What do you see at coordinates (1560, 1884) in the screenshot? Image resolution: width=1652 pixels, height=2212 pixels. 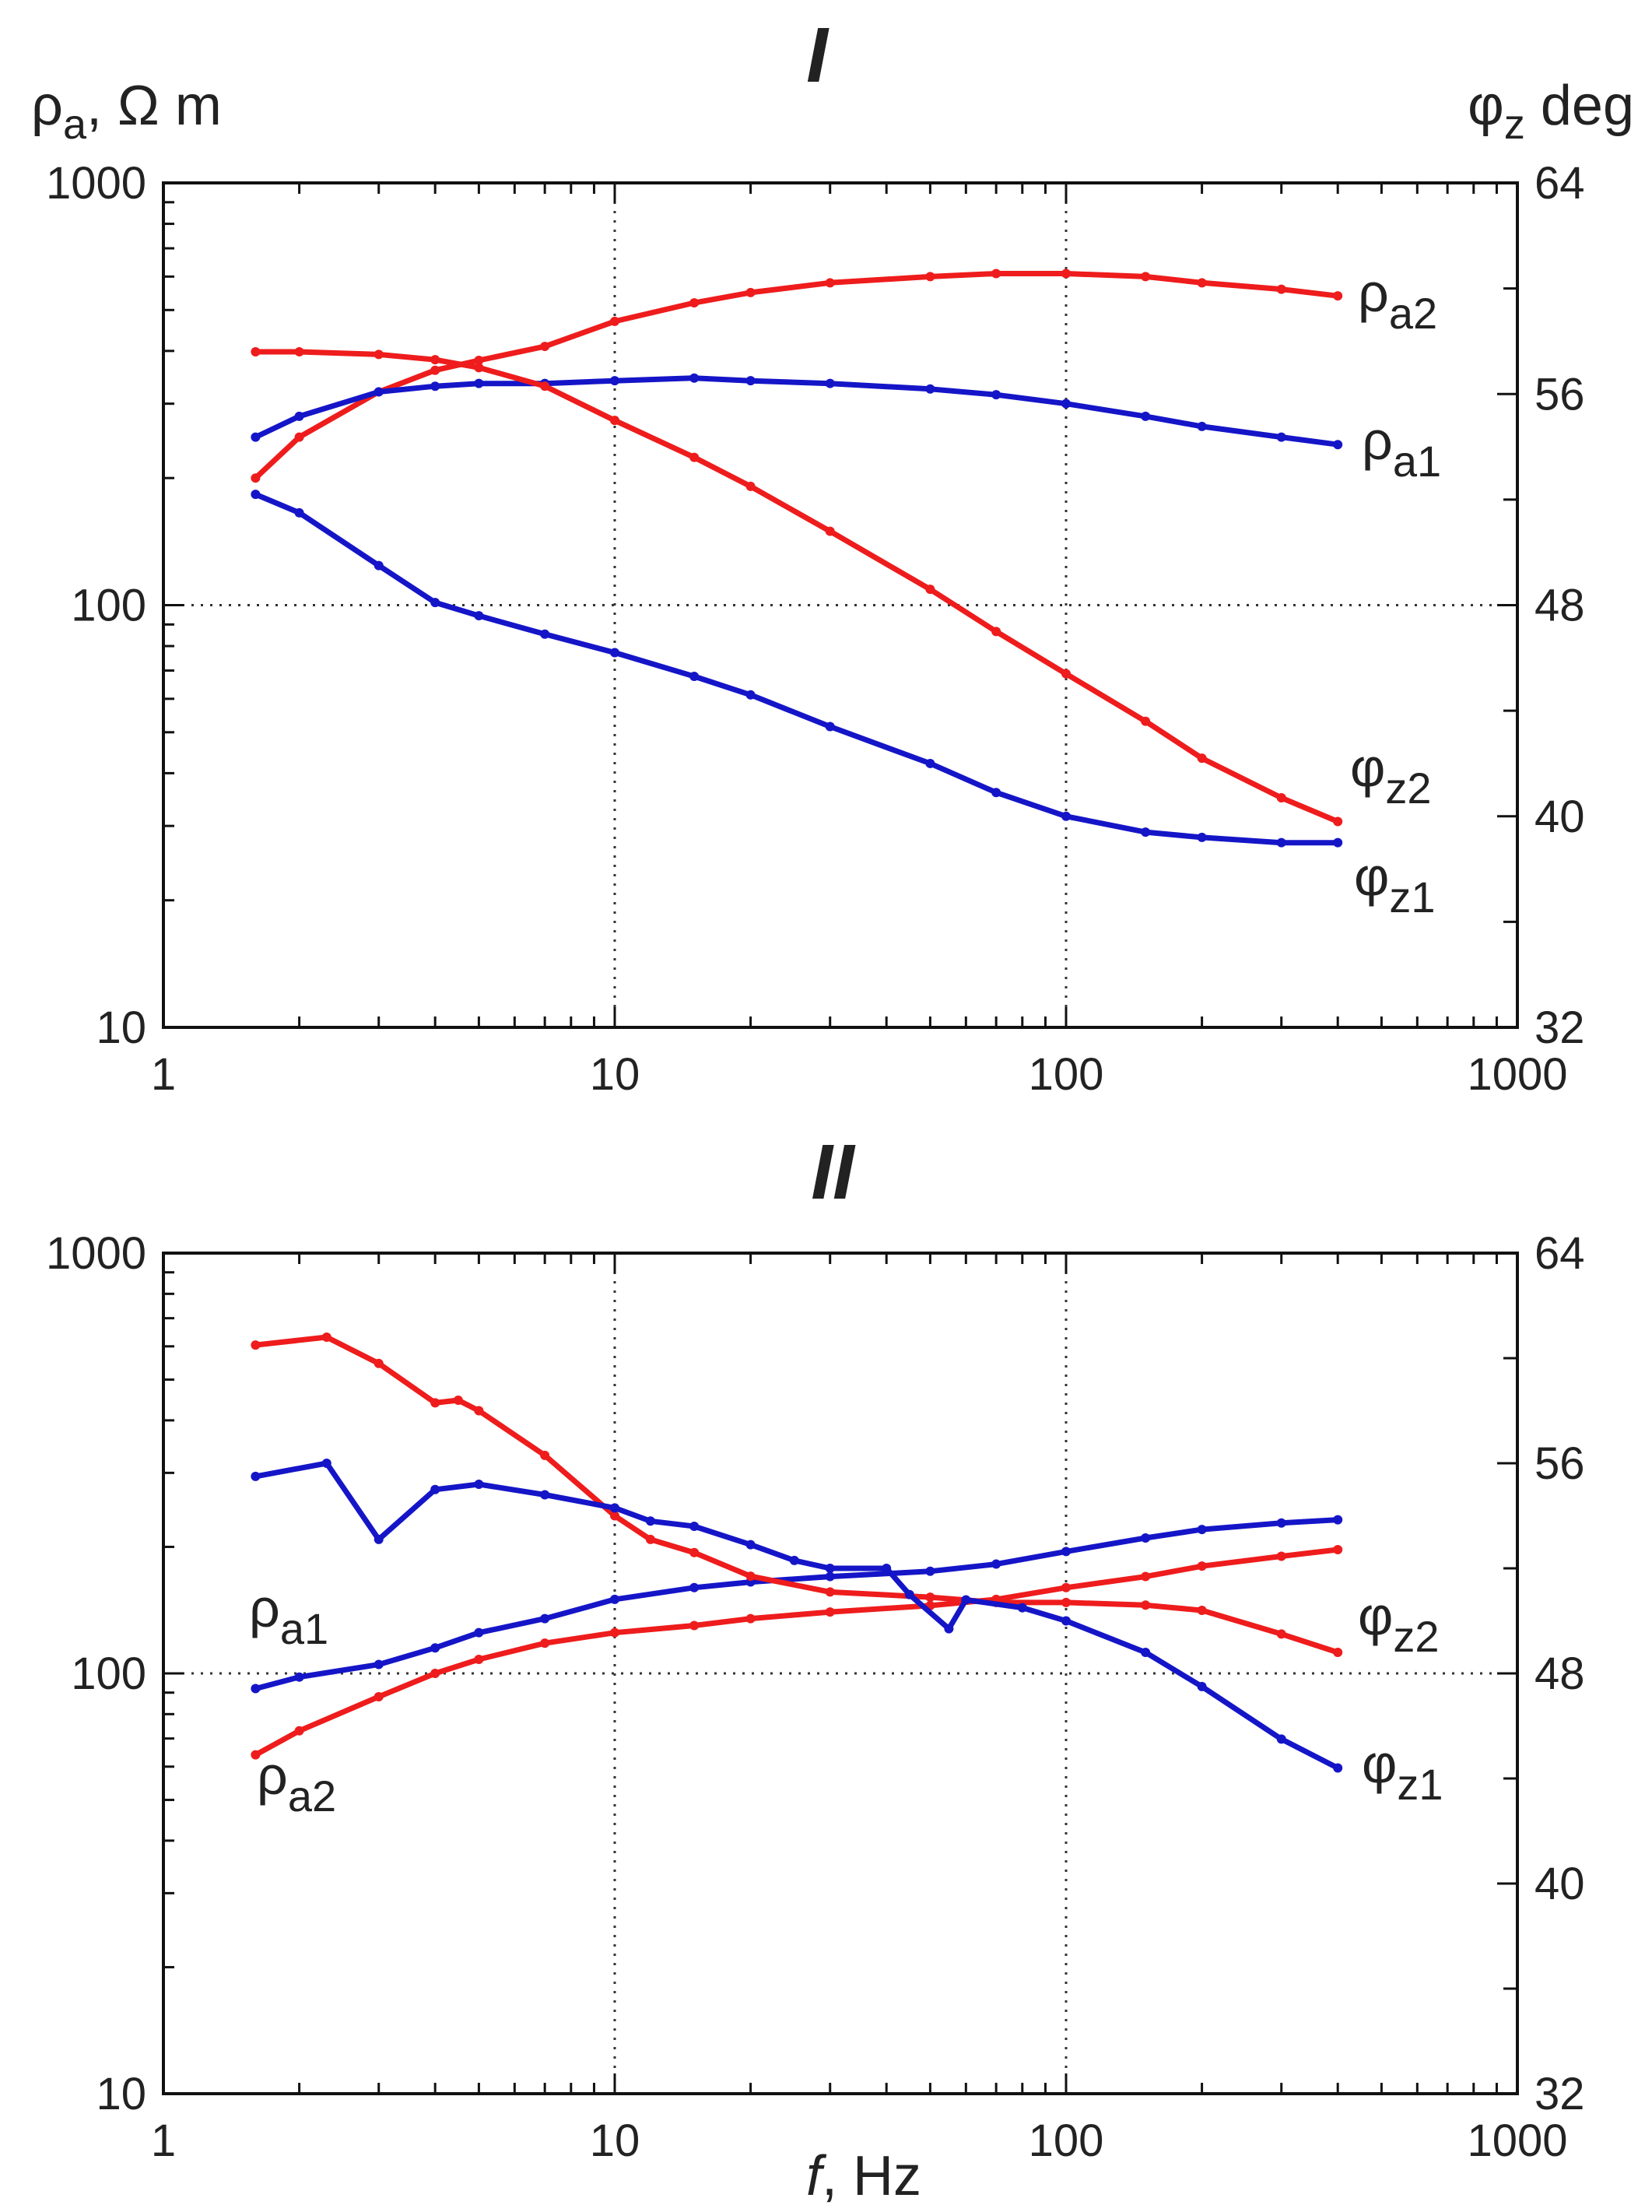 I see `y-tick-label-right: 40` at bounding box center [1560, 1884].